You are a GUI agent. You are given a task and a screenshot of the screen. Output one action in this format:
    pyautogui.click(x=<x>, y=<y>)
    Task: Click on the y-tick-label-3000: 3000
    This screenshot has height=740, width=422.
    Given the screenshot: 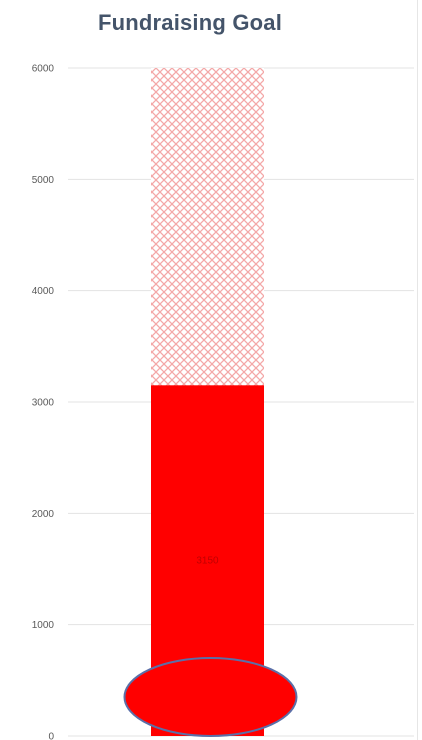 What is the action you would take?
    pyautogui.click(x=43, y=403)
    